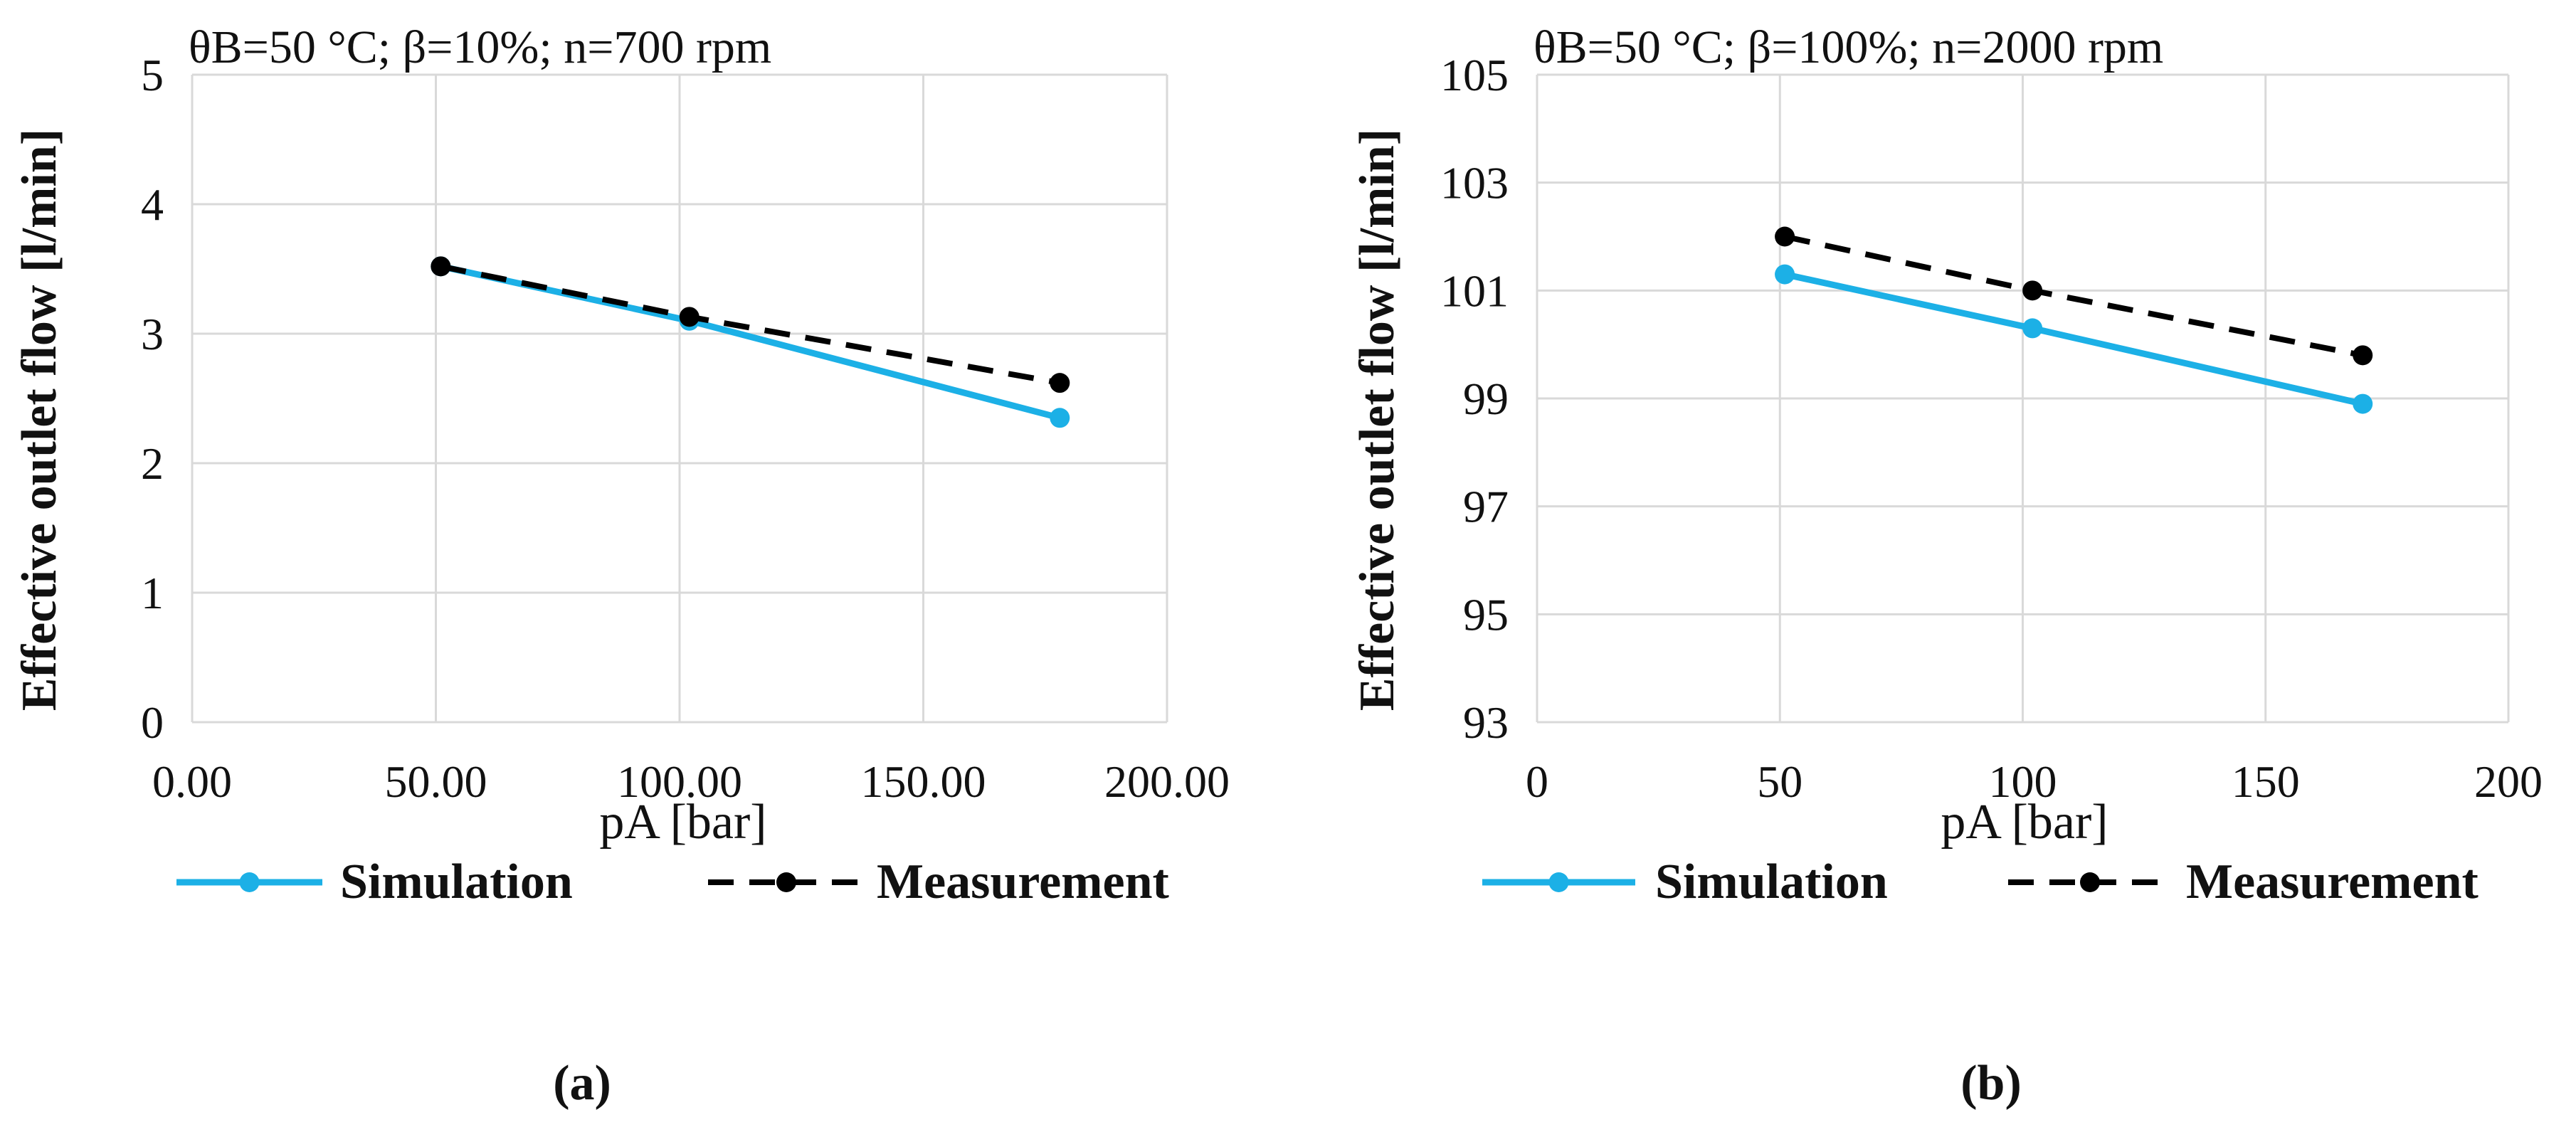 The image size is (2576, 1132). I want to click on panel-label: (a), so click(582, 1083).